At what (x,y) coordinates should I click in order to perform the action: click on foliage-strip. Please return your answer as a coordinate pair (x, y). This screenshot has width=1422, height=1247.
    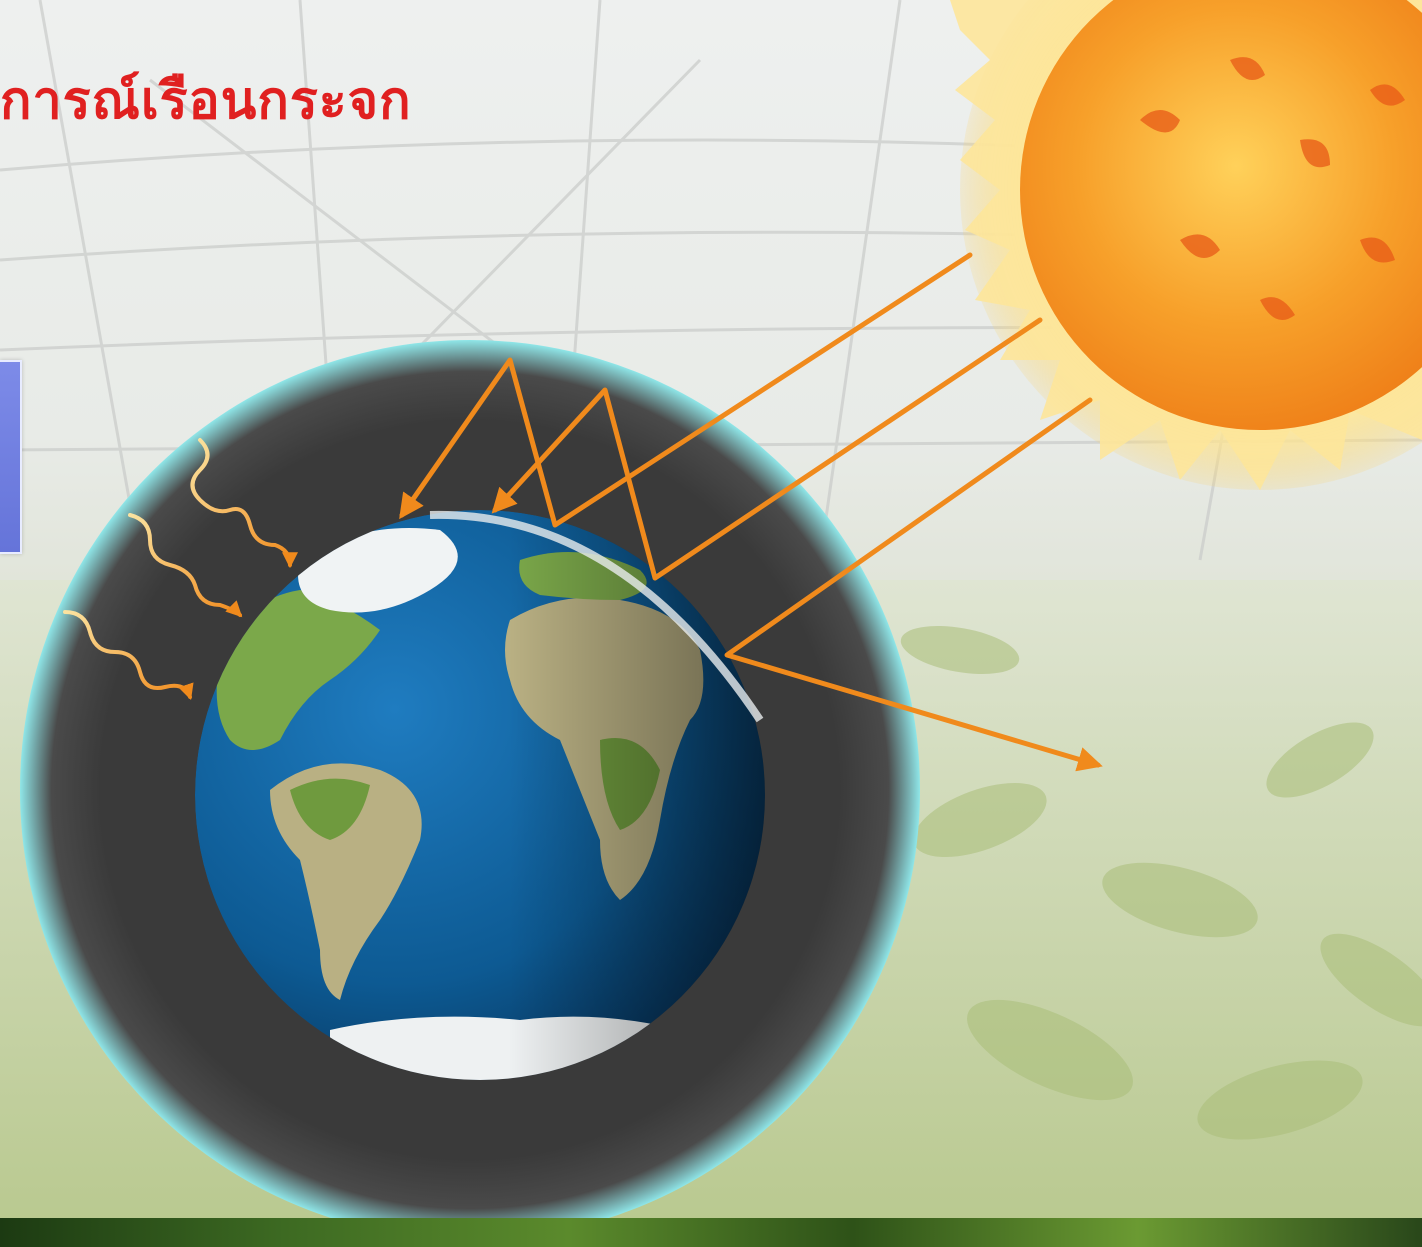
    Looking at the image, I should click on (711, 1232).